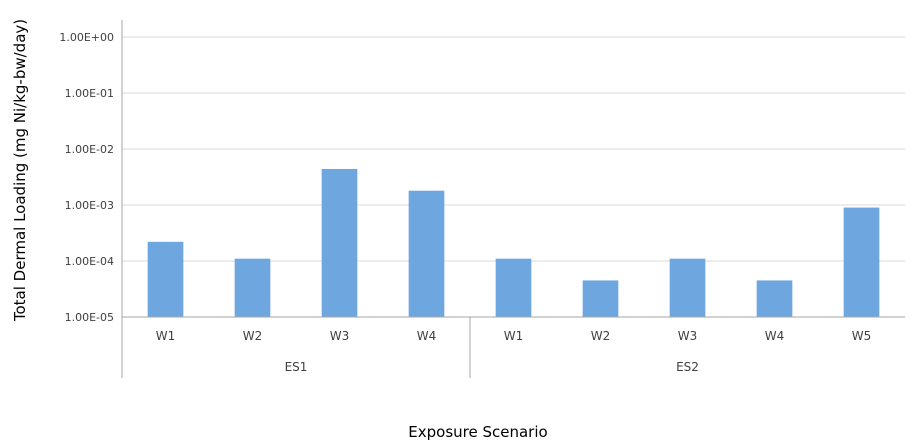 The height and width of the screenshot is (445, 915). I want to click on x-axis-title: Exposure Scenario, so click(477, 432).